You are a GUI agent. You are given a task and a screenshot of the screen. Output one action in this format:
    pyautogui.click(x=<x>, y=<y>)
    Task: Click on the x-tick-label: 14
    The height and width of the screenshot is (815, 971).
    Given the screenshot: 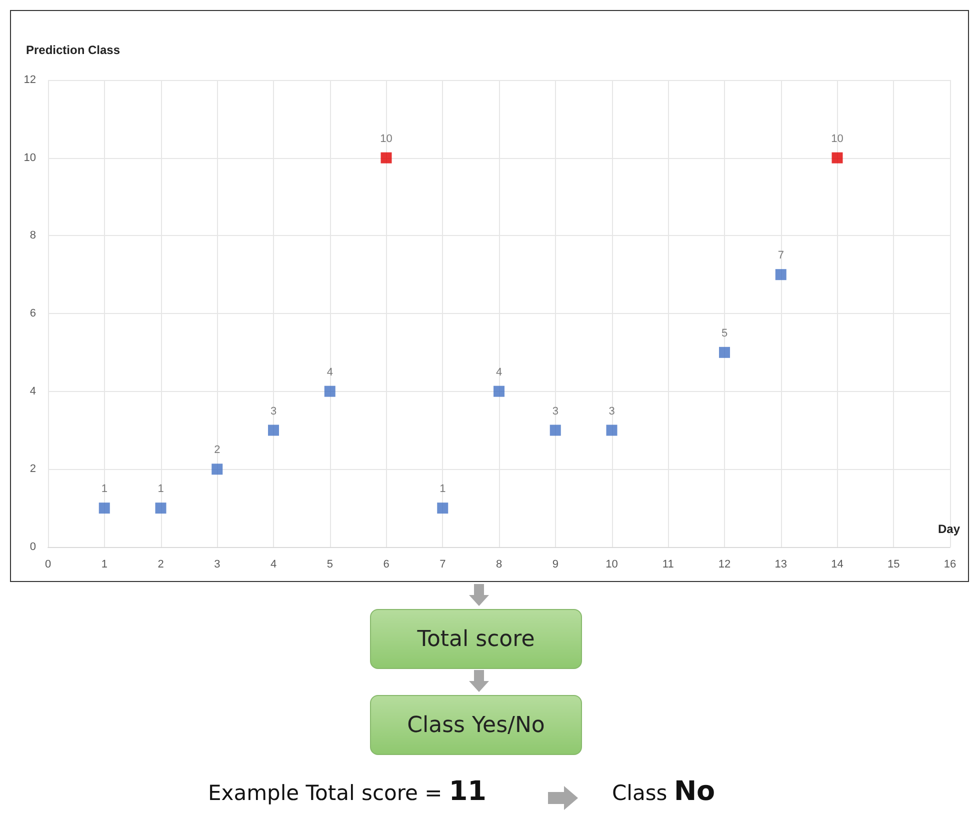 What is the action you would take?
    pyautogui.click(x=837, y=564)
    